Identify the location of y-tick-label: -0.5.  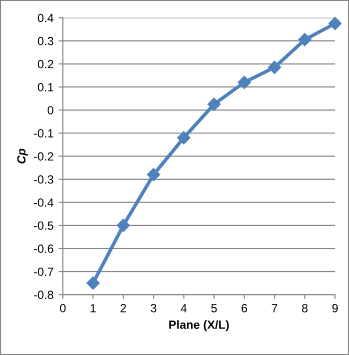
(44, 225).